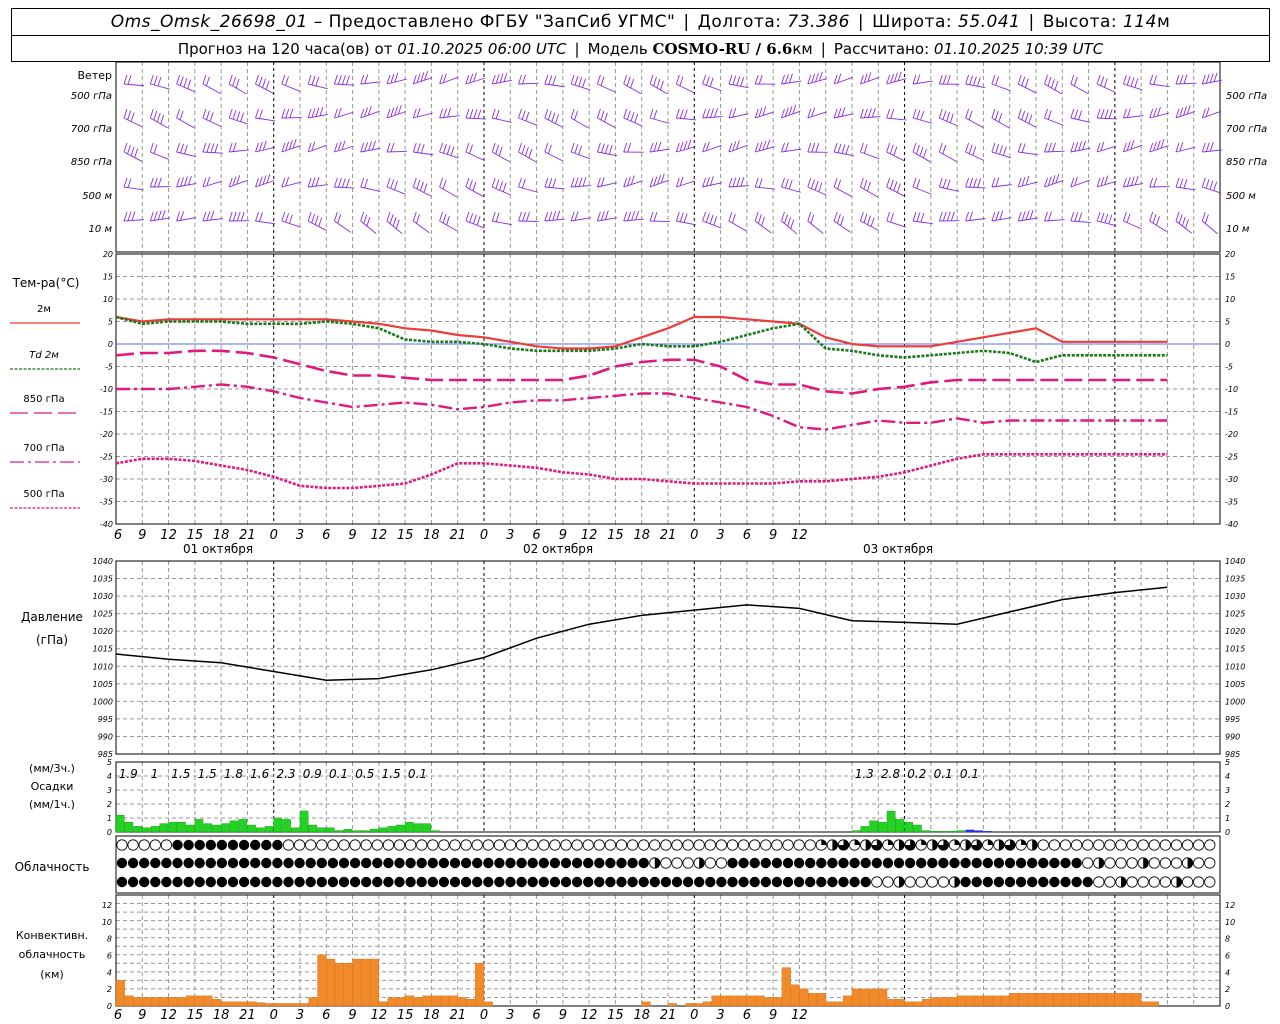 Image resolution: width=1280 pixels, height=1024 pixels. What do you see at coordinates (103, 631) in the screenshot?
I see `pressure-tick-left: 1020` at bounding box center [103, 631].